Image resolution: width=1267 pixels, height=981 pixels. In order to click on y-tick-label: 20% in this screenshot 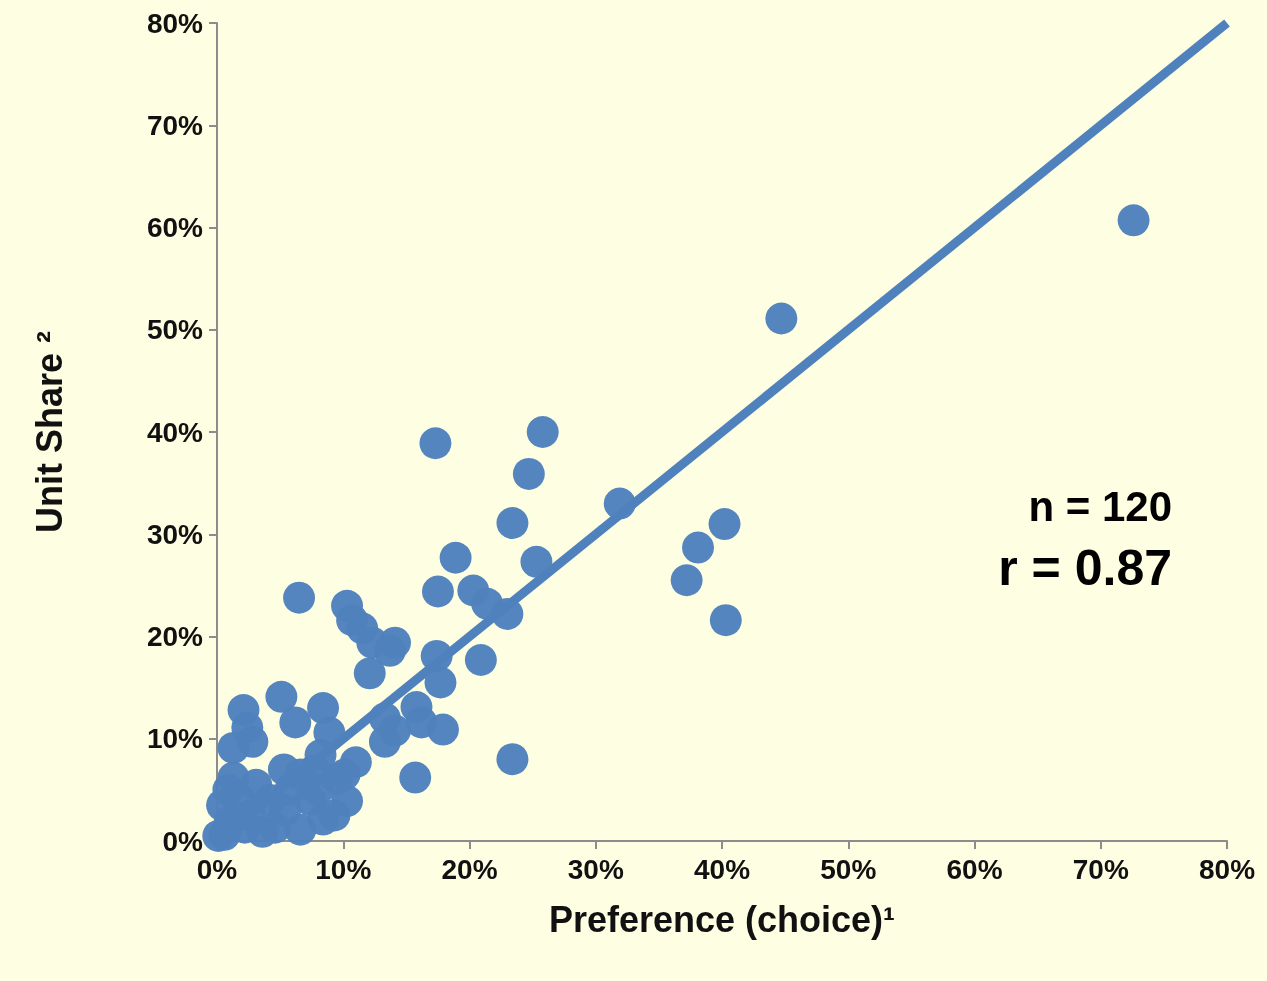, I will do `click(175, 636)`.